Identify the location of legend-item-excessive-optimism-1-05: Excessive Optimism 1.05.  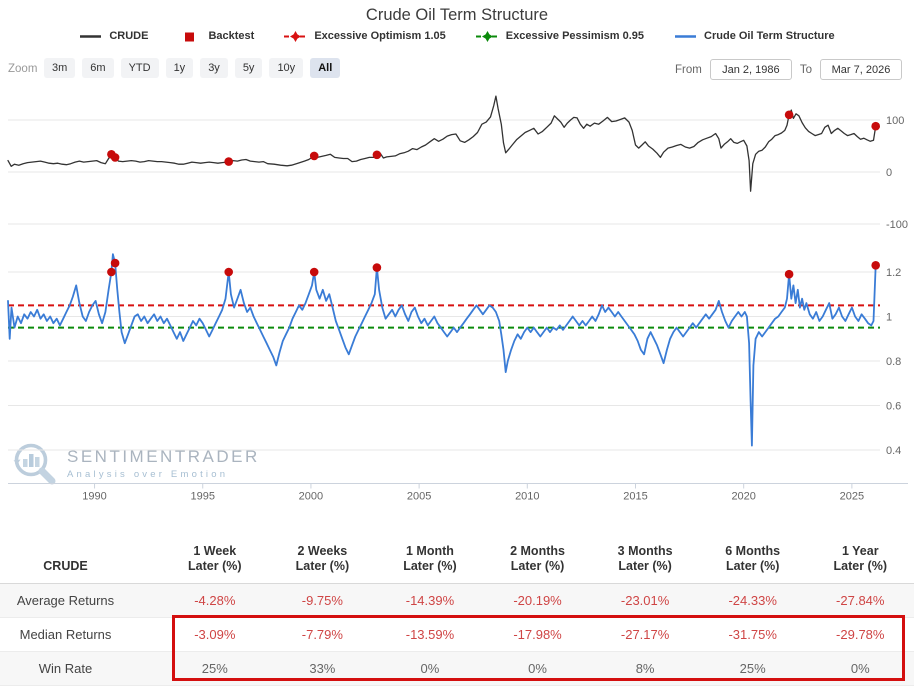
(365, 36).